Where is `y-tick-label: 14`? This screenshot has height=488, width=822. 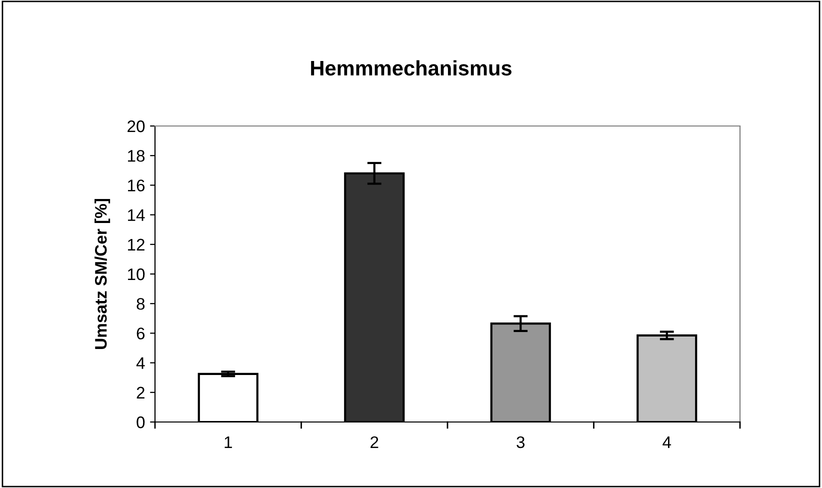
y-tick-label: 14 is located at coordinates (136, 215).